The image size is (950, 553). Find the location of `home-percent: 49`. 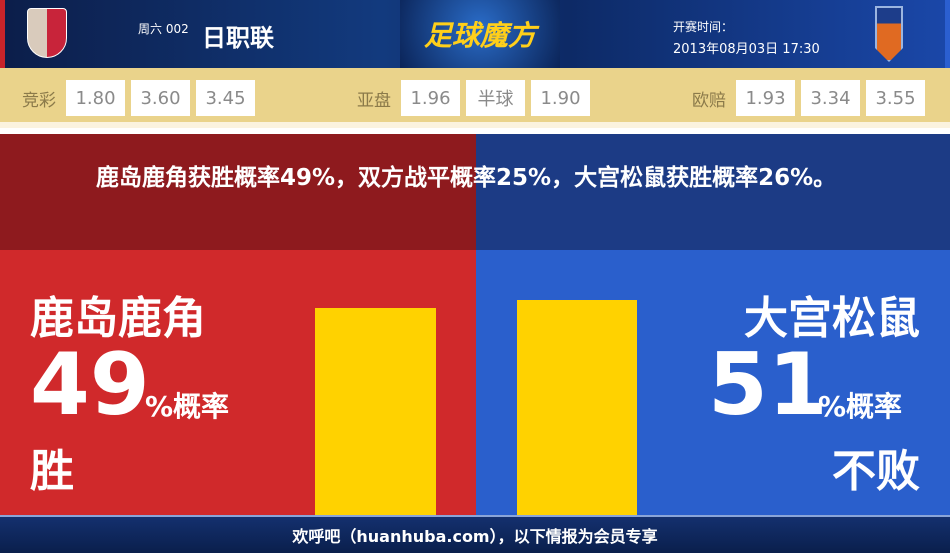

home-percent: 49 is located at coordinates (90, 385).